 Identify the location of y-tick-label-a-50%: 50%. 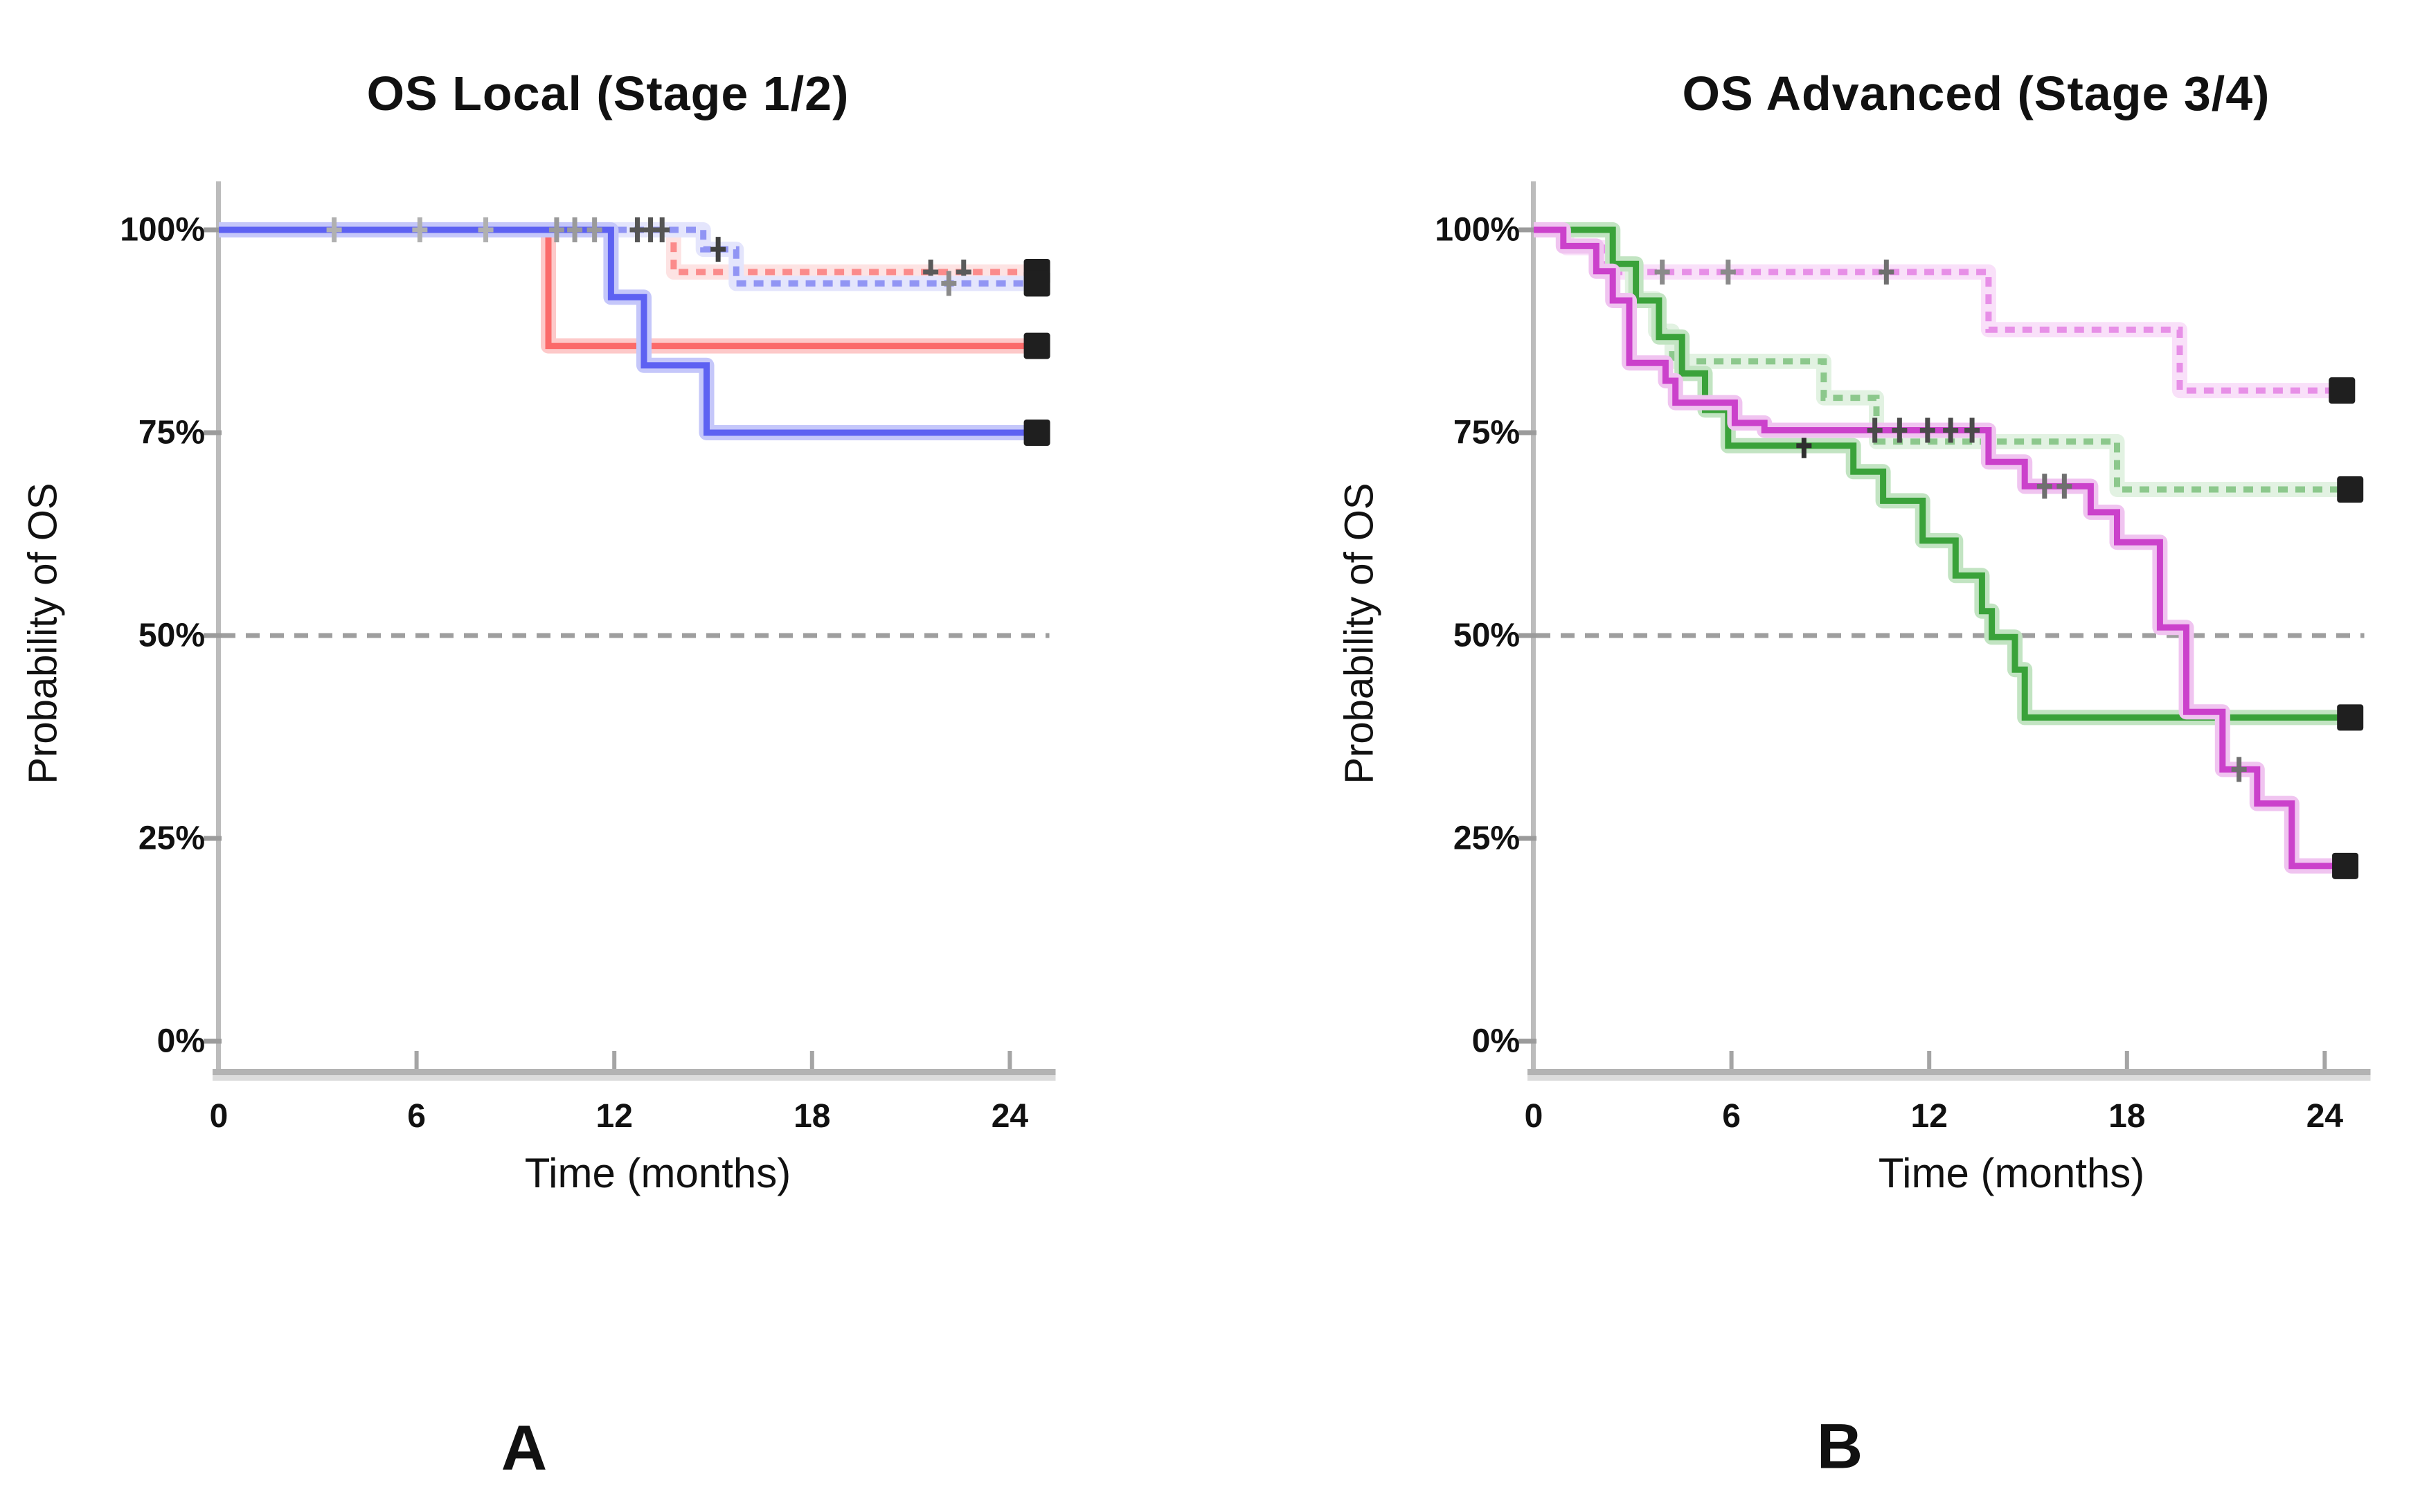
(171, 635).